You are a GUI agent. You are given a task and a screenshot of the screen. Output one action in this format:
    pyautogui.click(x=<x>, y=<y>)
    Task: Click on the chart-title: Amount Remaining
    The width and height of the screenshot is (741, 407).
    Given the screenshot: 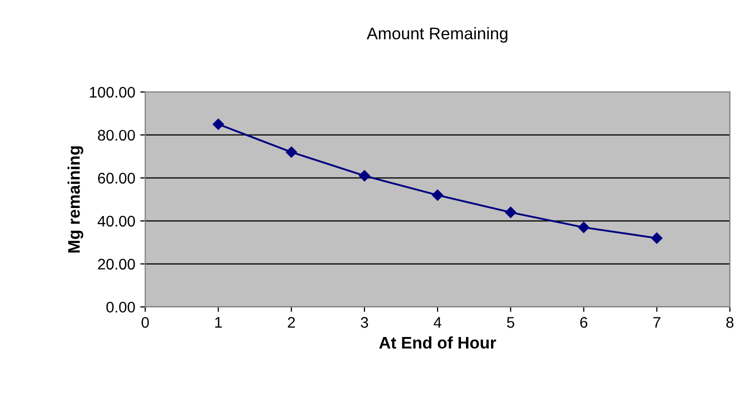 What is the action you would take?
    pyautogui.click(x=437, y=35)
    